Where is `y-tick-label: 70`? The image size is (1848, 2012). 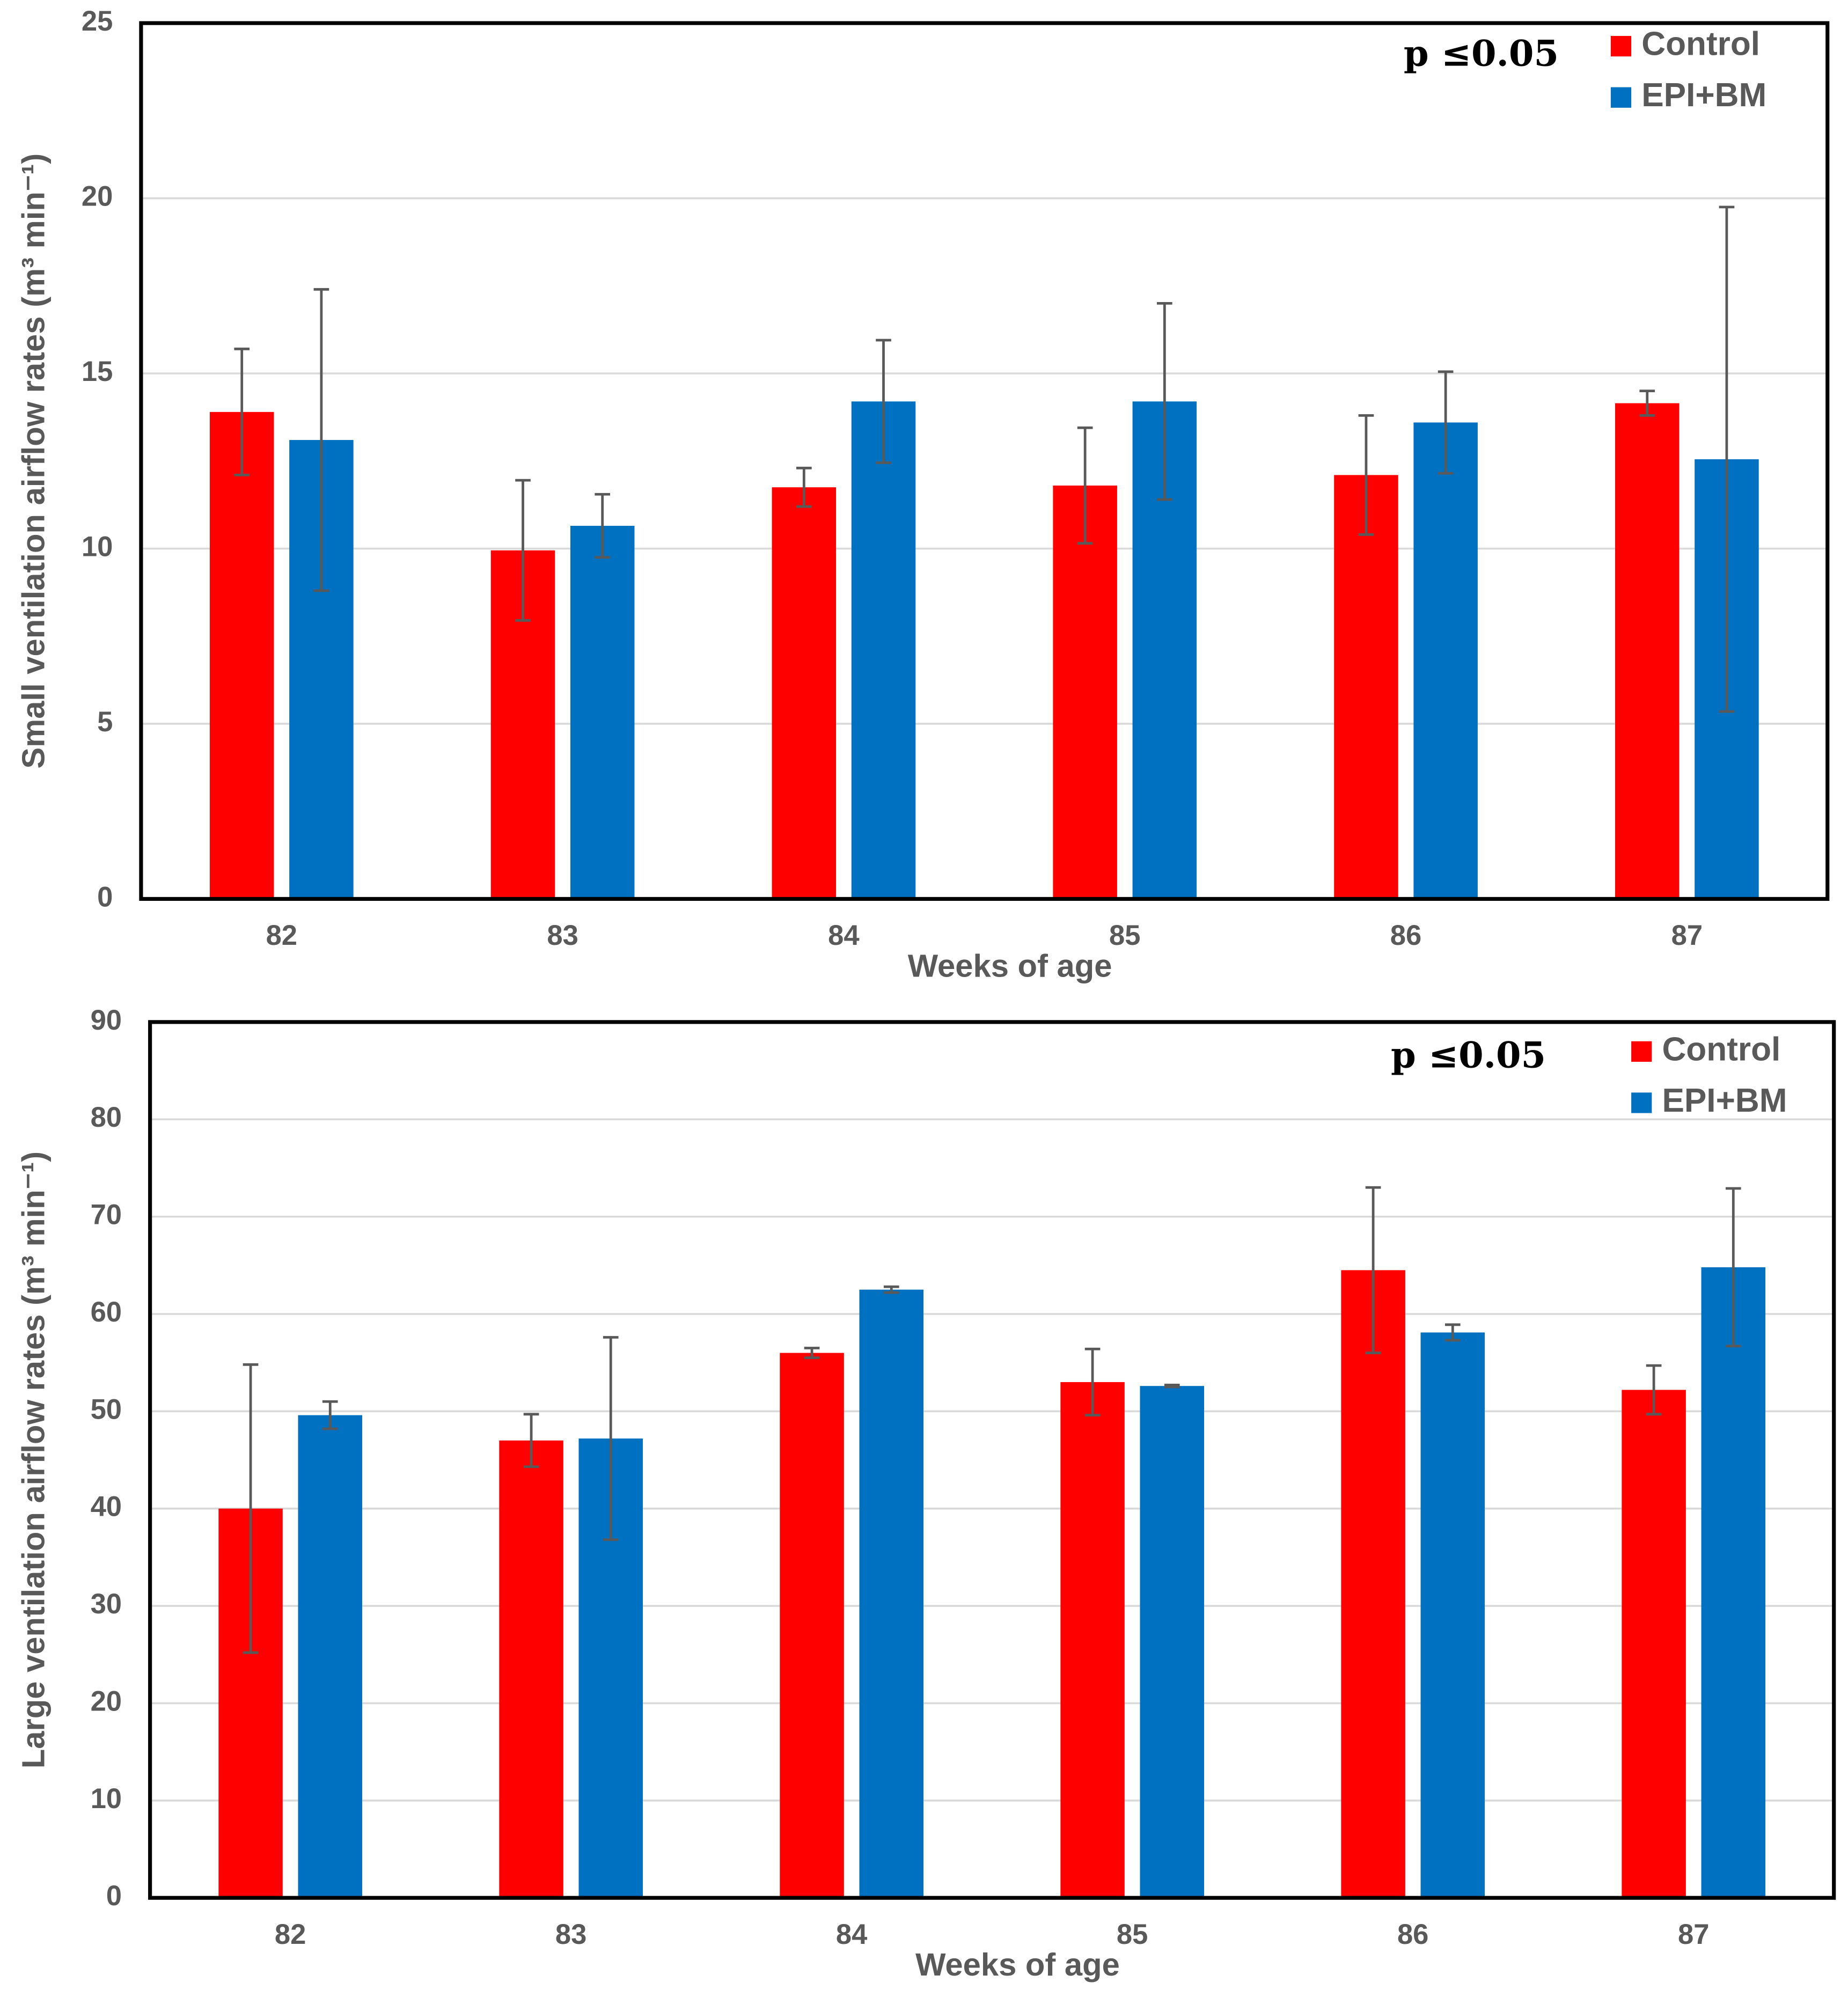 y-tick-label: 70 is located at coordinates (106, 1215).